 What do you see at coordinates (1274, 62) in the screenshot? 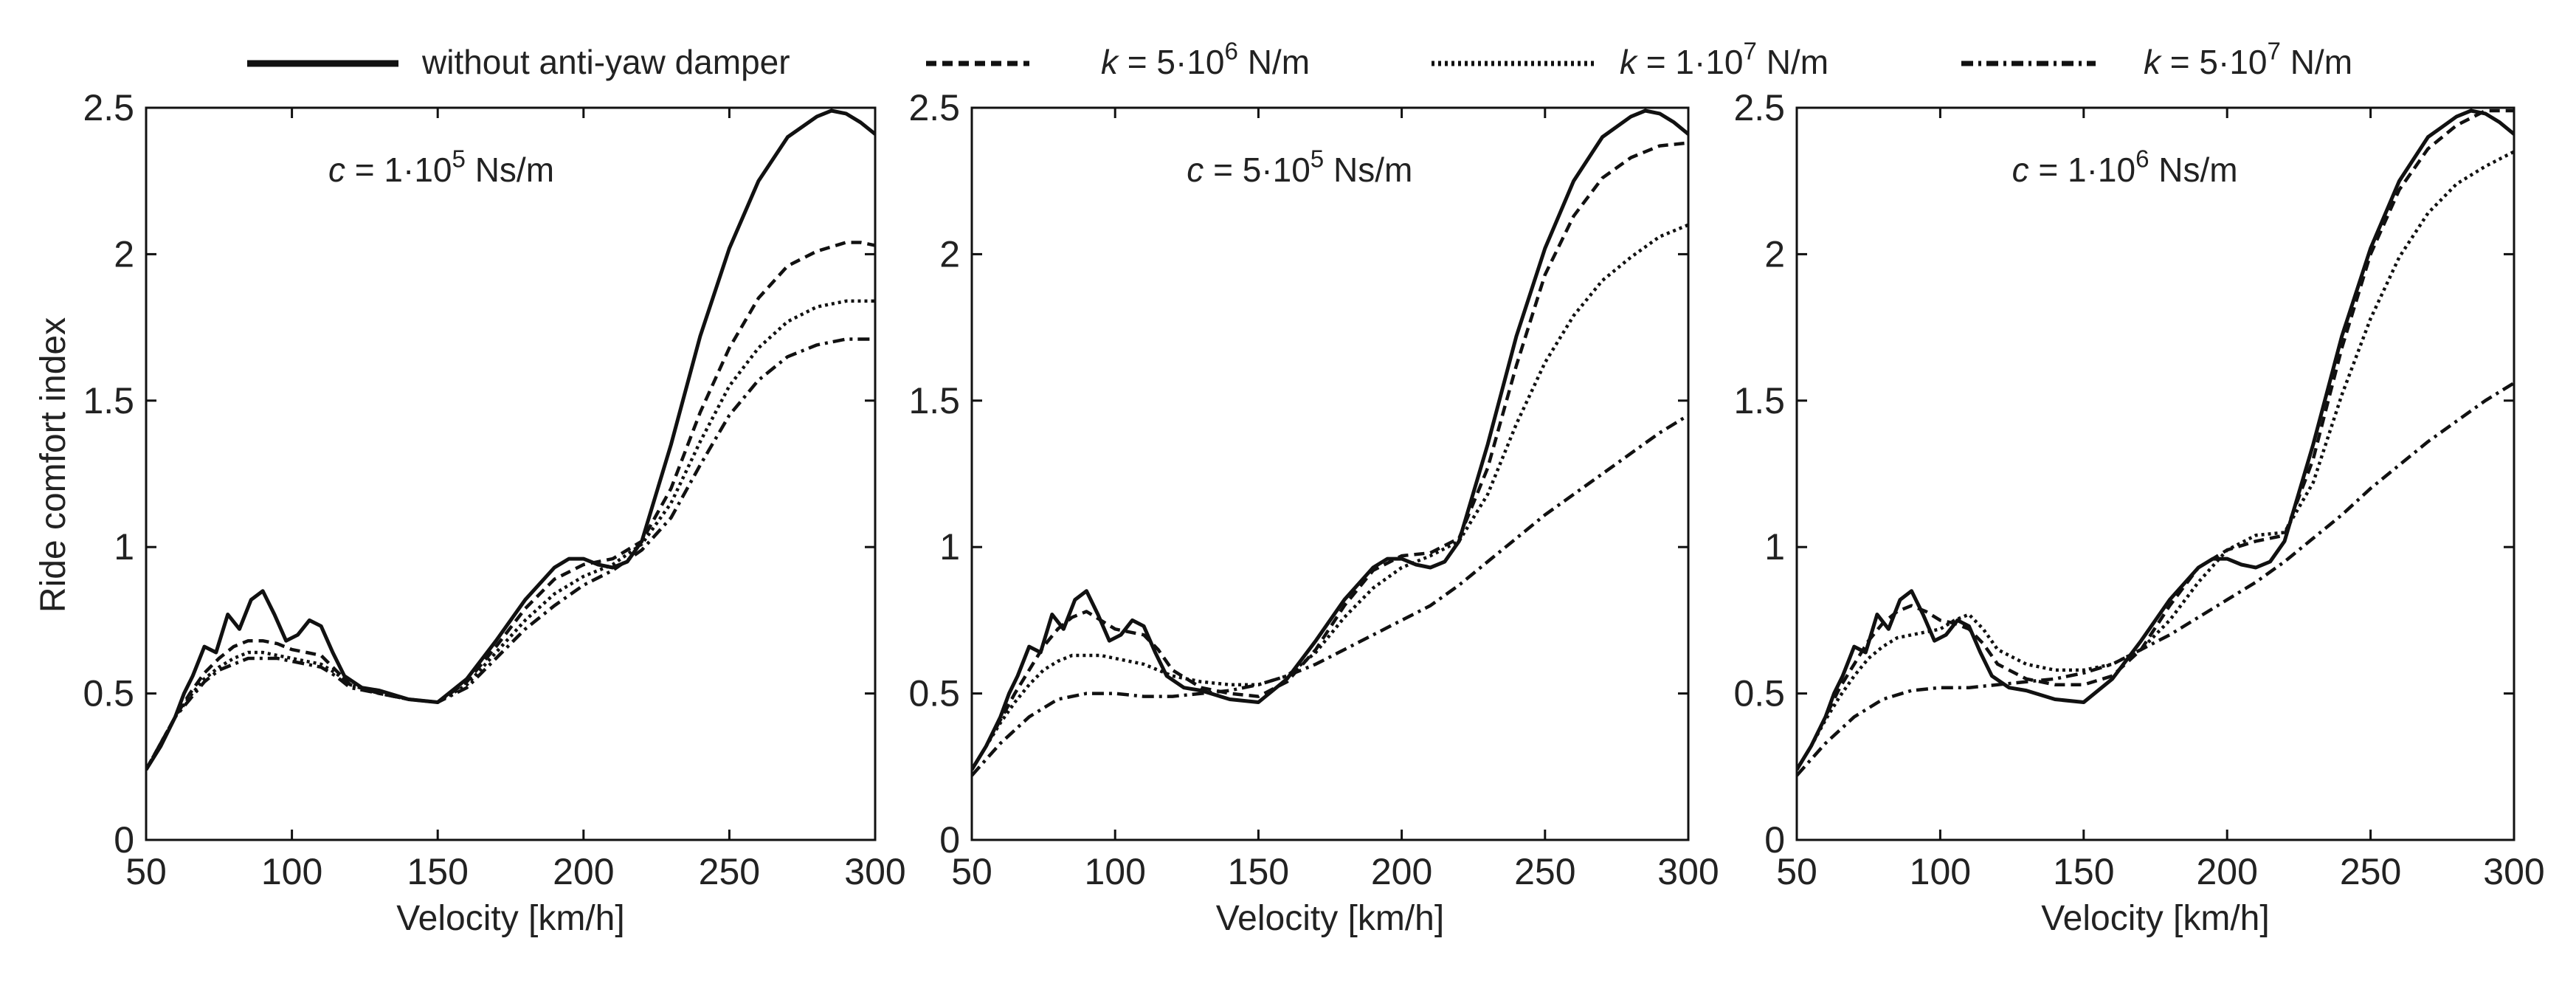
I see `legend-label-1-unit: N/m` at bounding box center [1274, 62].